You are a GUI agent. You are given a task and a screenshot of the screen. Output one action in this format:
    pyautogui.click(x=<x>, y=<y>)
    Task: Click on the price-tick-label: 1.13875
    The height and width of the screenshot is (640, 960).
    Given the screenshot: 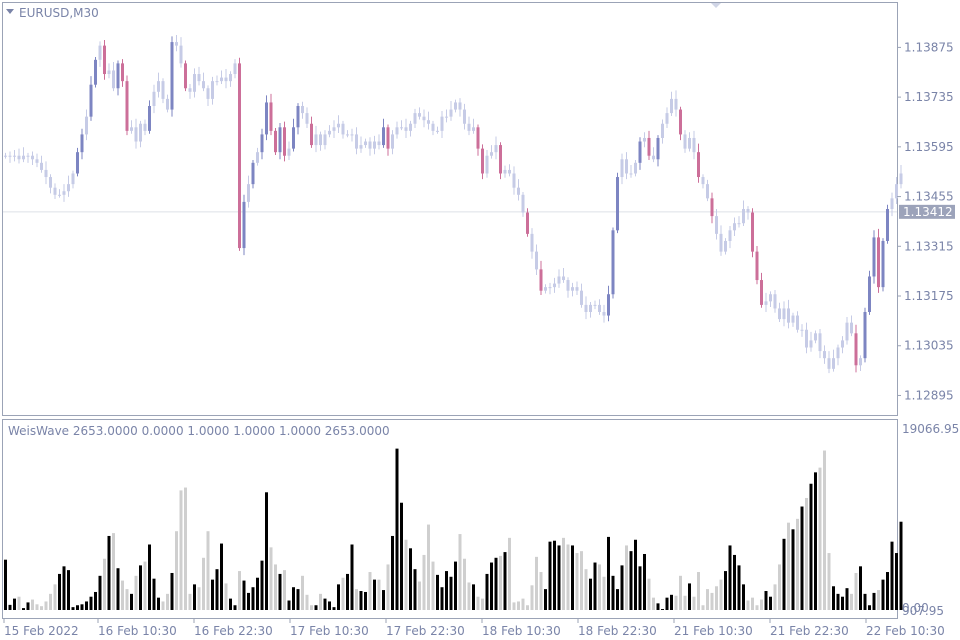 What is the action you would take?
    pyautogui.click(x=929, y=47)
    